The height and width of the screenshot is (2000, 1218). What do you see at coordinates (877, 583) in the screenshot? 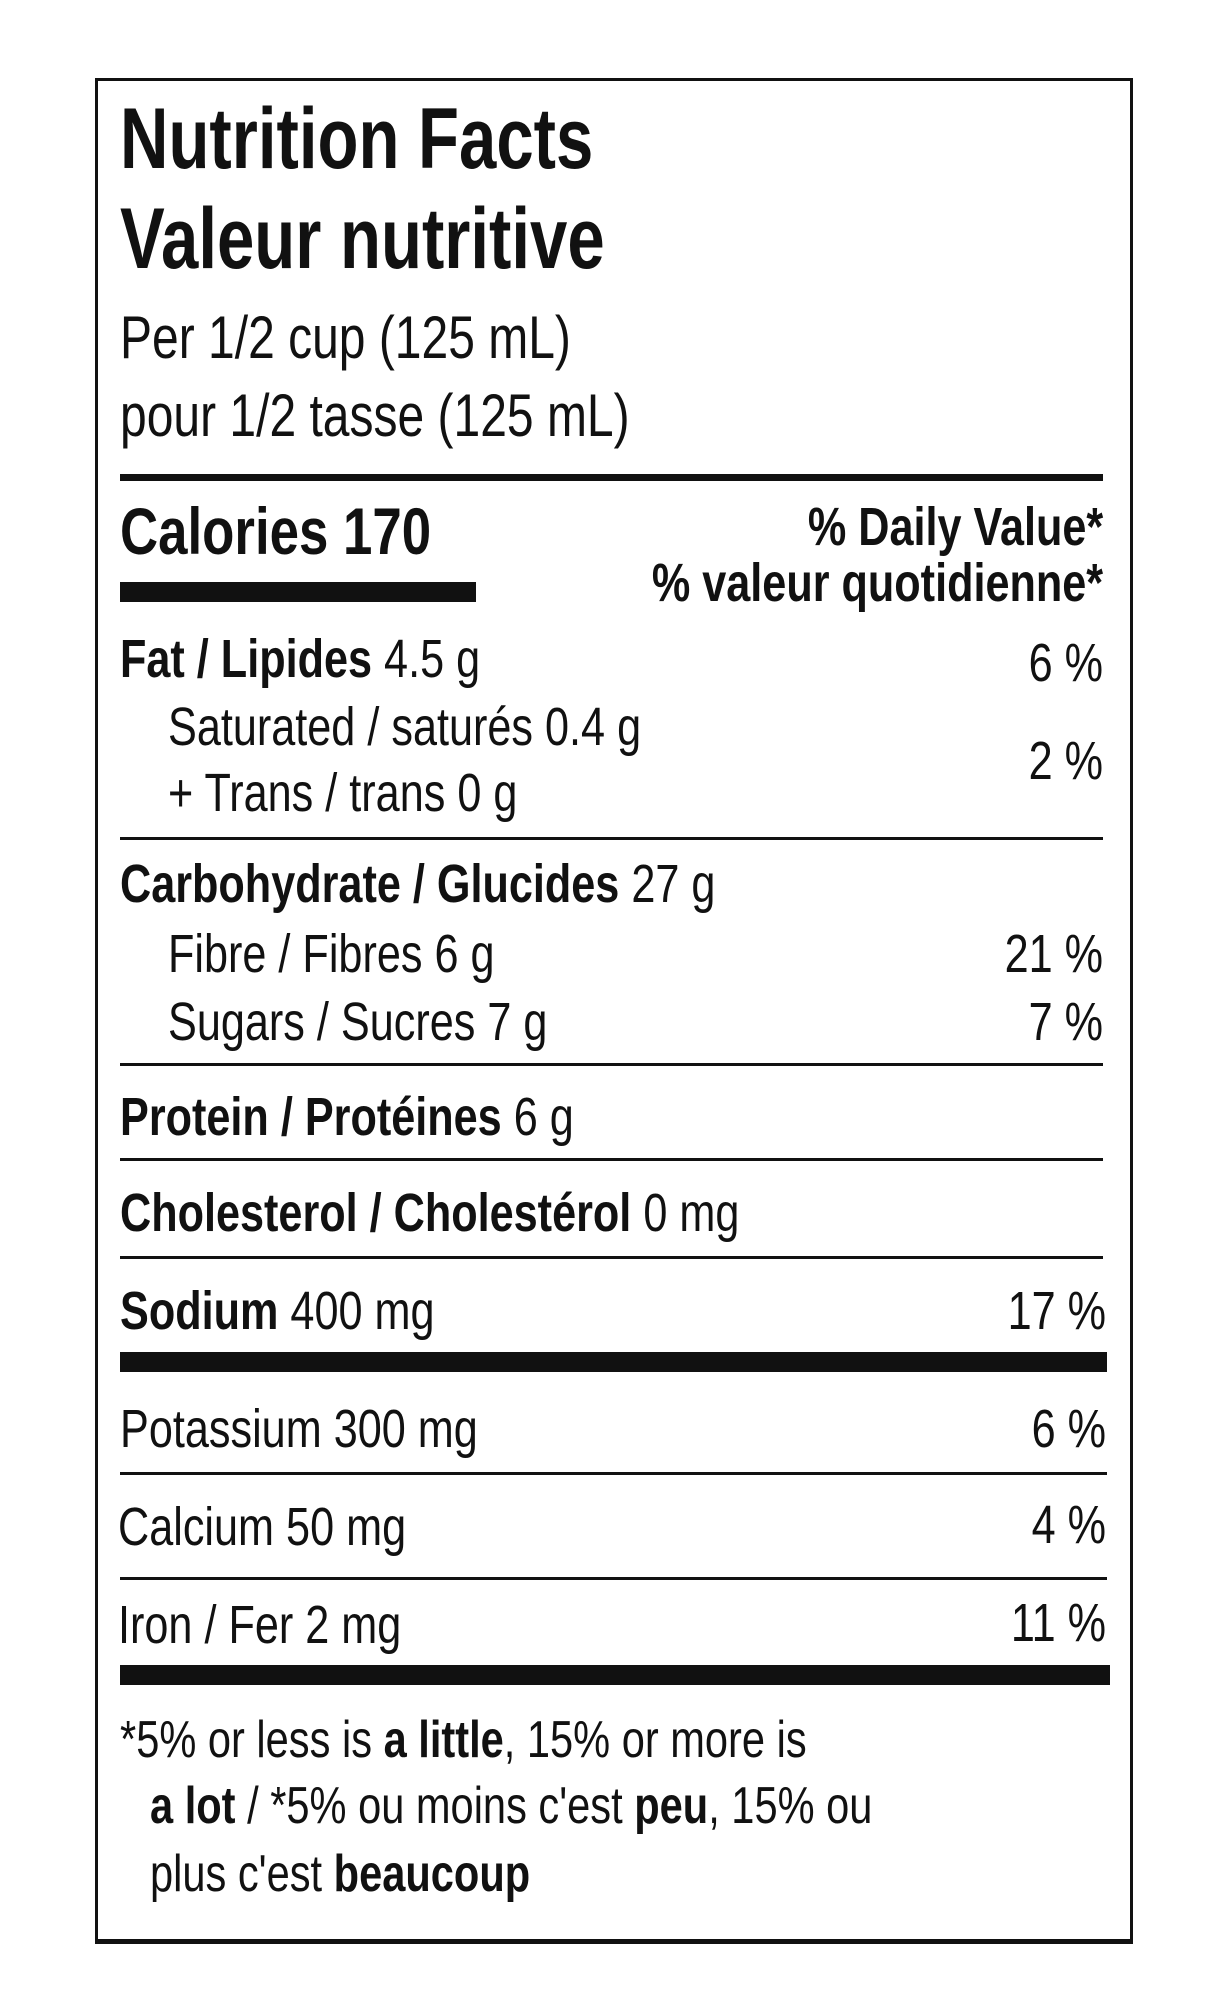
I see `daily-value-header-fr: % valeur quotidienne*` at bounding box center [877, 583].